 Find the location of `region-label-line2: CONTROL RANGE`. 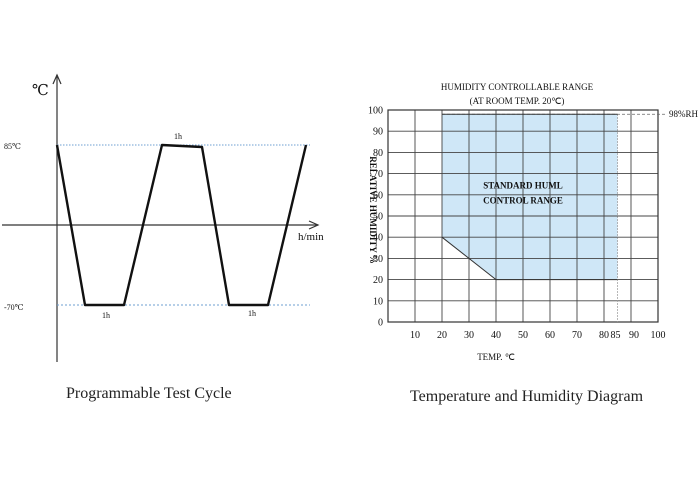

region-label-line2: CONTROL RANGE is located at coordinates (523, 200).